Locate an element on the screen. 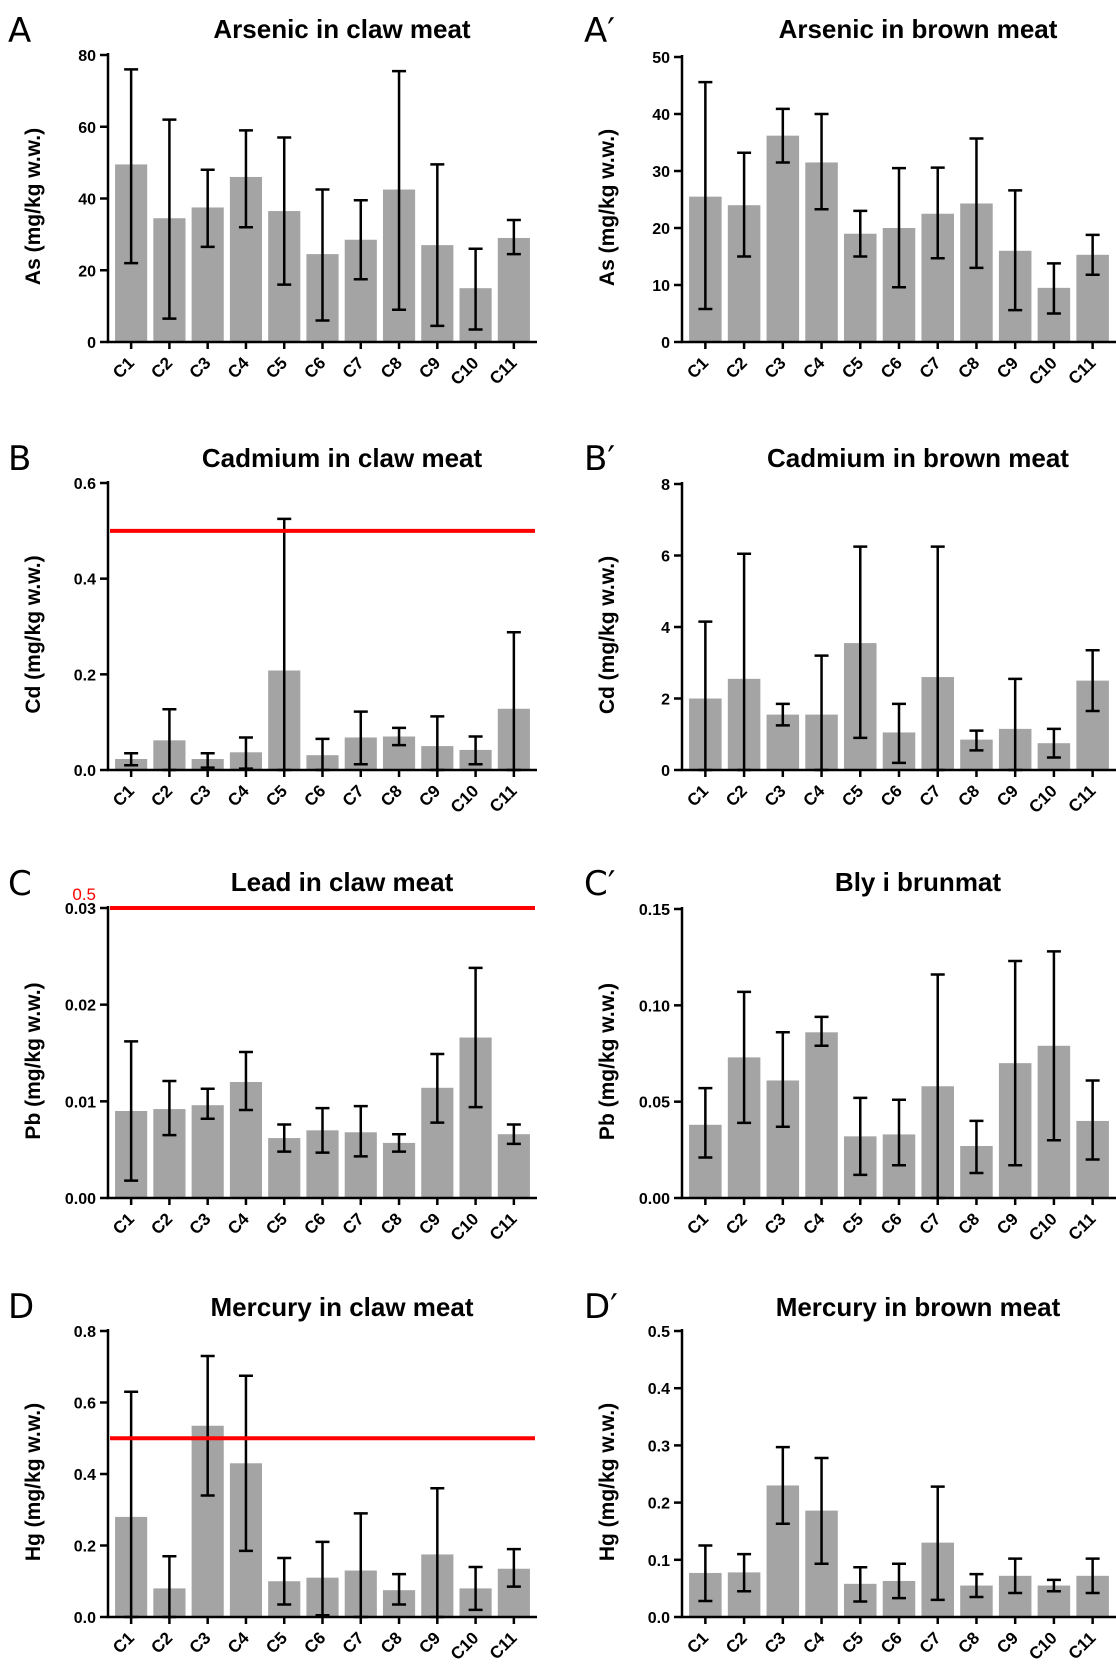  y-tick-label: 0.10 is located at coordinates (654, 1006).